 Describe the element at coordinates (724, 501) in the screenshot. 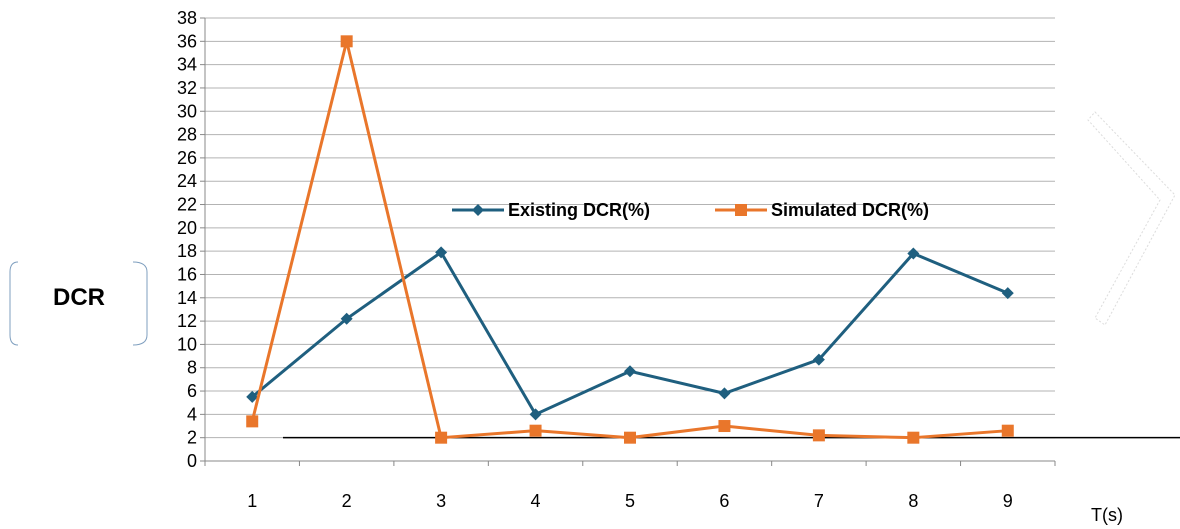

I see `x-tick-label: 6` at that location.